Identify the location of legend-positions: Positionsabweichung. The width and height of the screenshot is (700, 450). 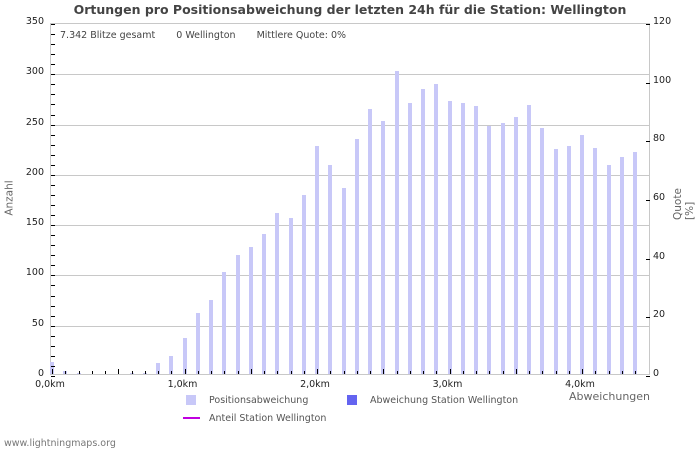
(259, 400).